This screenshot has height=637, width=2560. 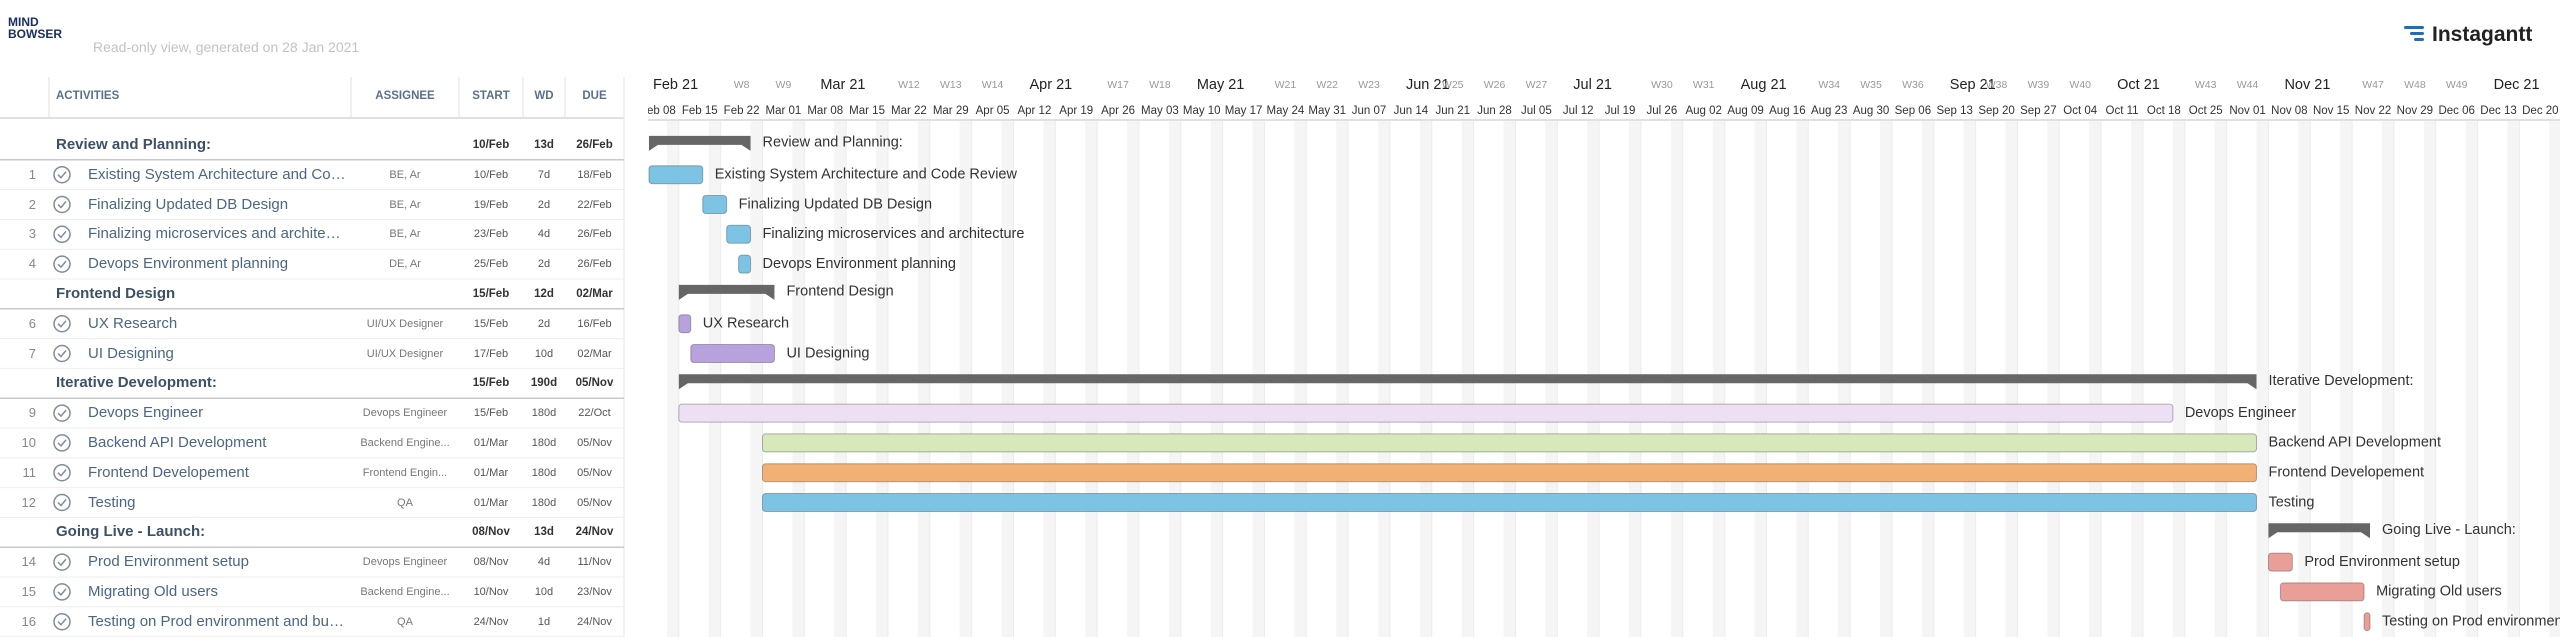 What do you see at coordinates (594, 383) in the screenshot?
I see `group-due: 05/Nov` at bounding box center [594, 383].